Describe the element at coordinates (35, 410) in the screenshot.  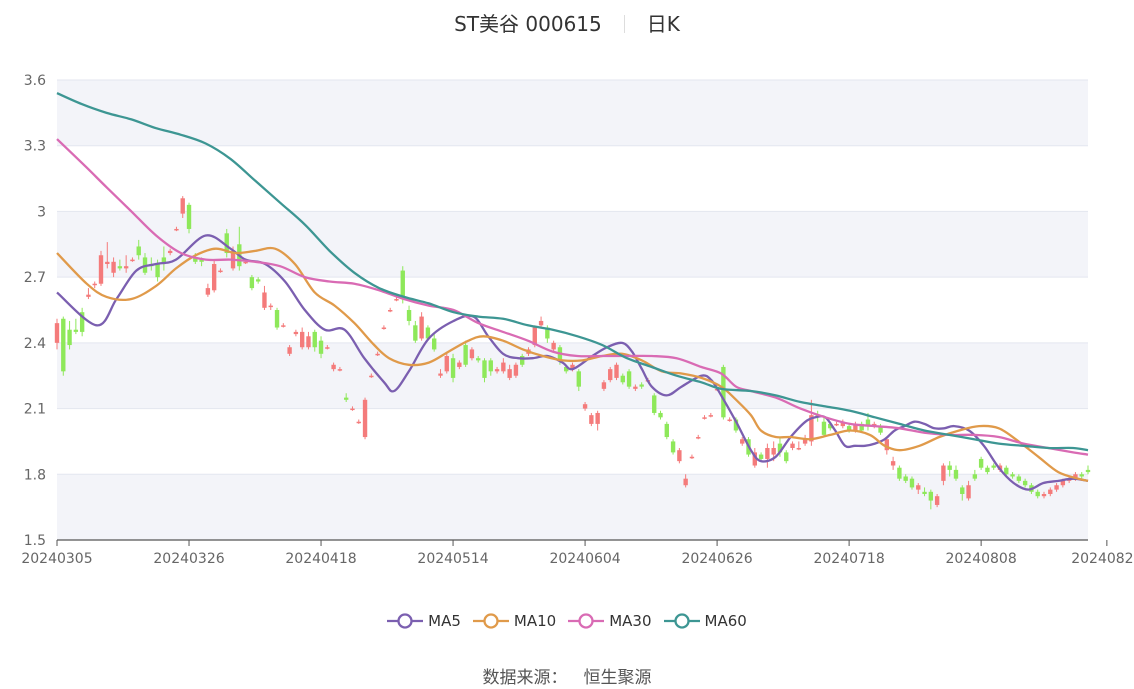
I see `y-tick-label: 2.1` at that location.